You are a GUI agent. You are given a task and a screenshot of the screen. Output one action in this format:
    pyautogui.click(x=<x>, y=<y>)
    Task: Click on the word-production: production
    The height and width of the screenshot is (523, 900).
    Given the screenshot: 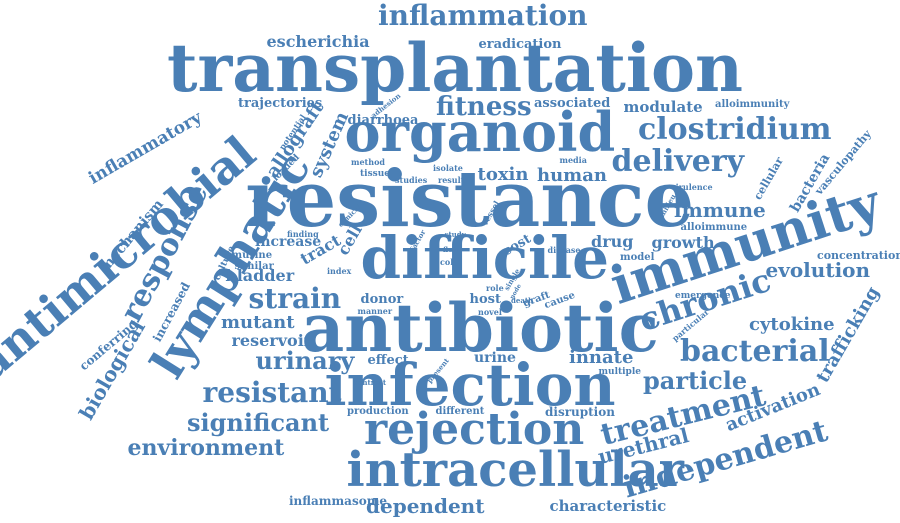 What is the action you would take?
    pyautogui.click(x=378, y=411)
    